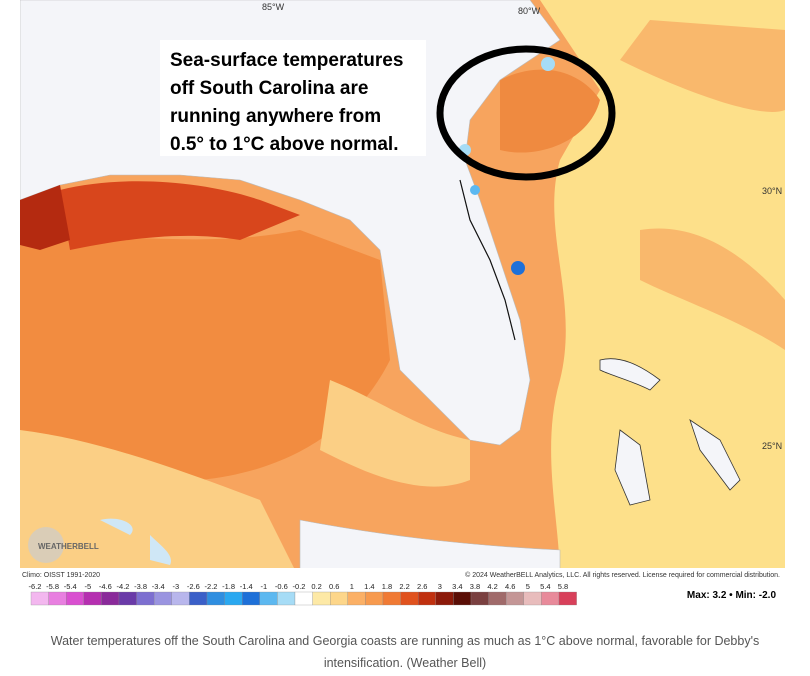  Describe the element at coordinates (550, 111) in the screenshot. I see `sc-warm` at that location.